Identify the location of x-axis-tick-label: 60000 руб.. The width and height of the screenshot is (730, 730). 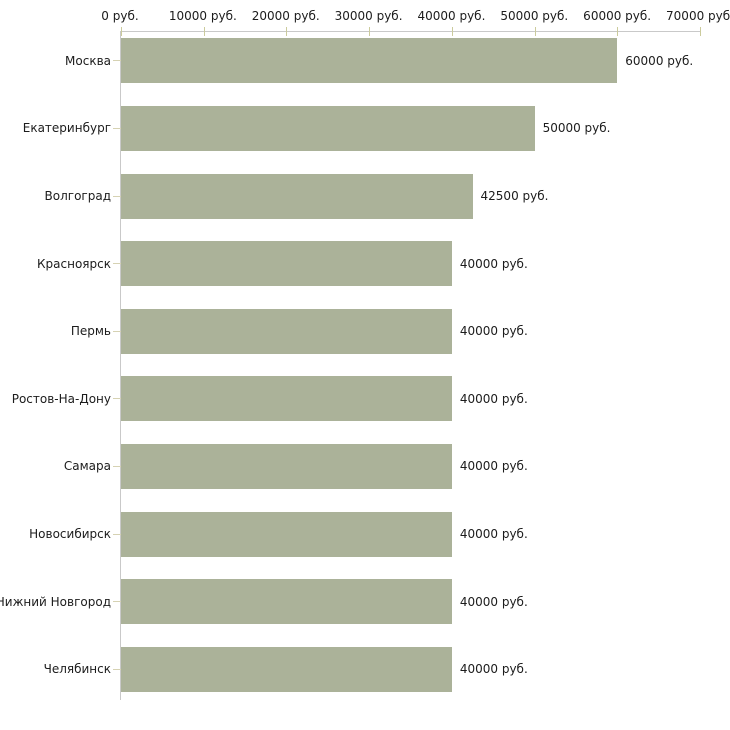
(617, 16).